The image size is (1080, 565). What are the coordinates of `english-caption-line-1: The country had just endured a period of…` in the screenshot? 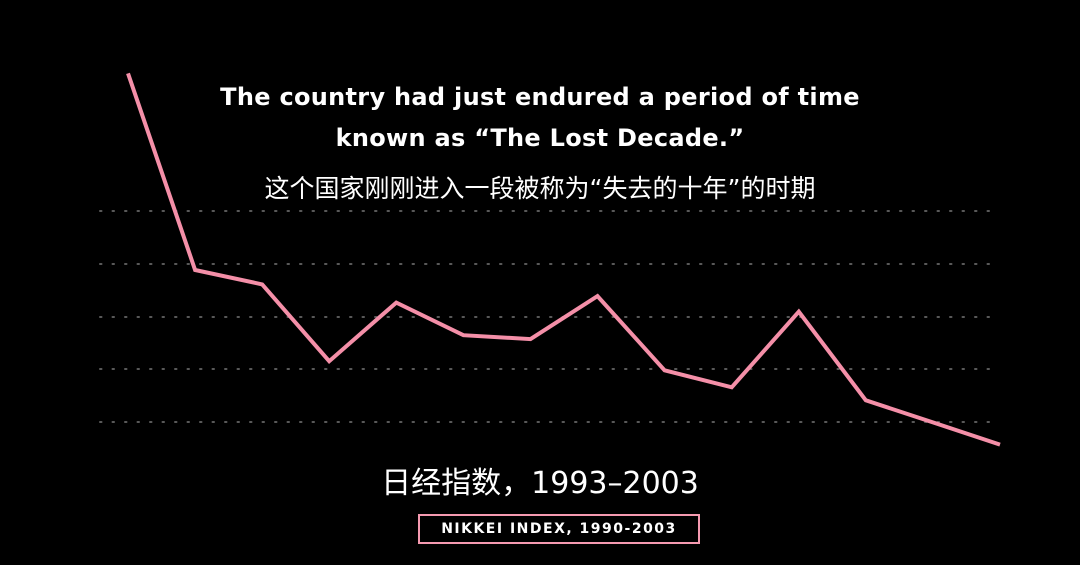 It's located at (540, 97).